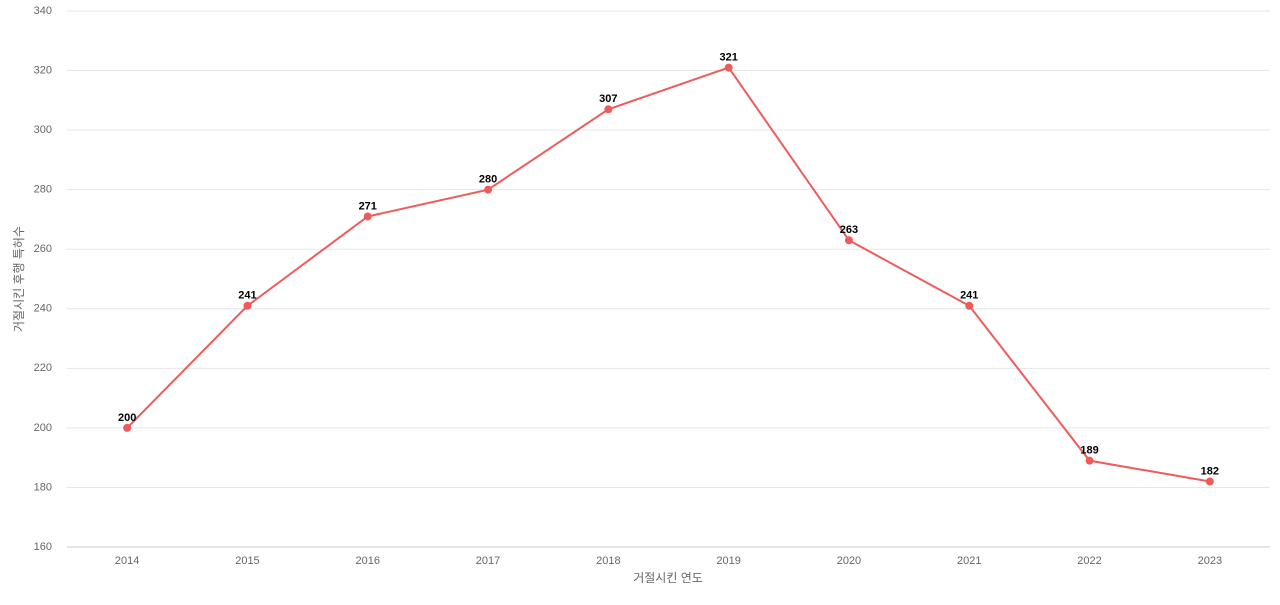 The image size is (1280, 605). What do you see at coordinates (43, 130) in the screenshot?
I see `y-tick-label: 300` at bounding box center [43, 130].